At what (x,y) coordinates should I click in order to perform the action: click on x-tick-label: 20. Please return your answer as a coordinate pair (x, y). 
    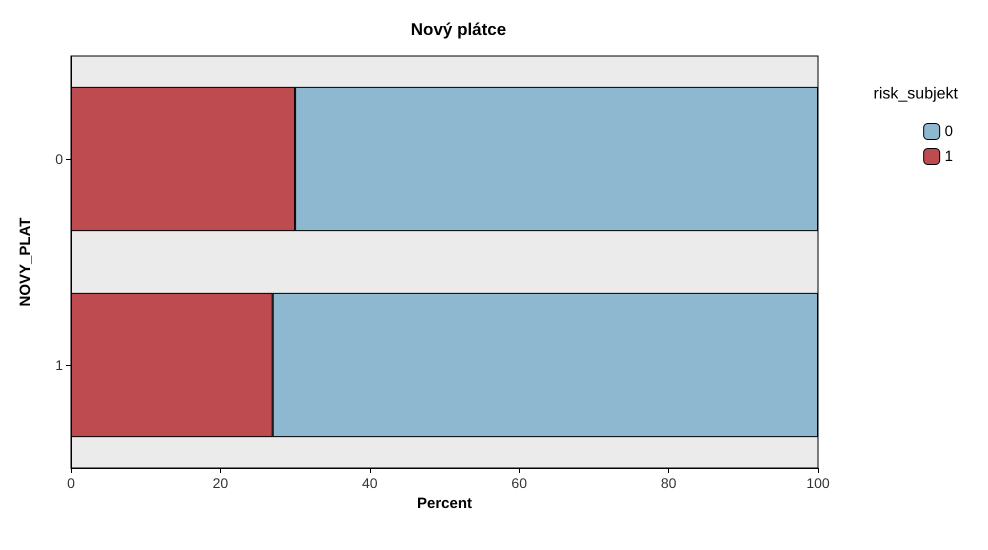
    Looking at the image, I should click on (220, 483).